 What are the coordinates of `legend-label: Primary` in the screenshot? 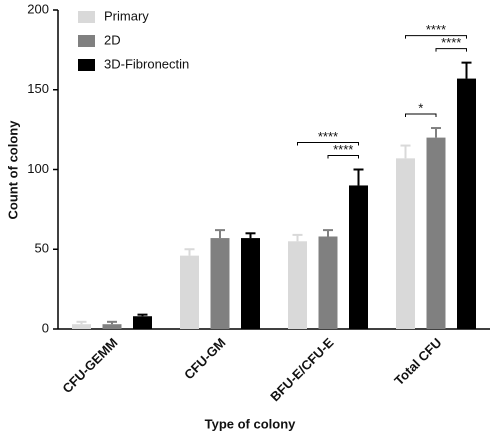 It's located at (126, 15).